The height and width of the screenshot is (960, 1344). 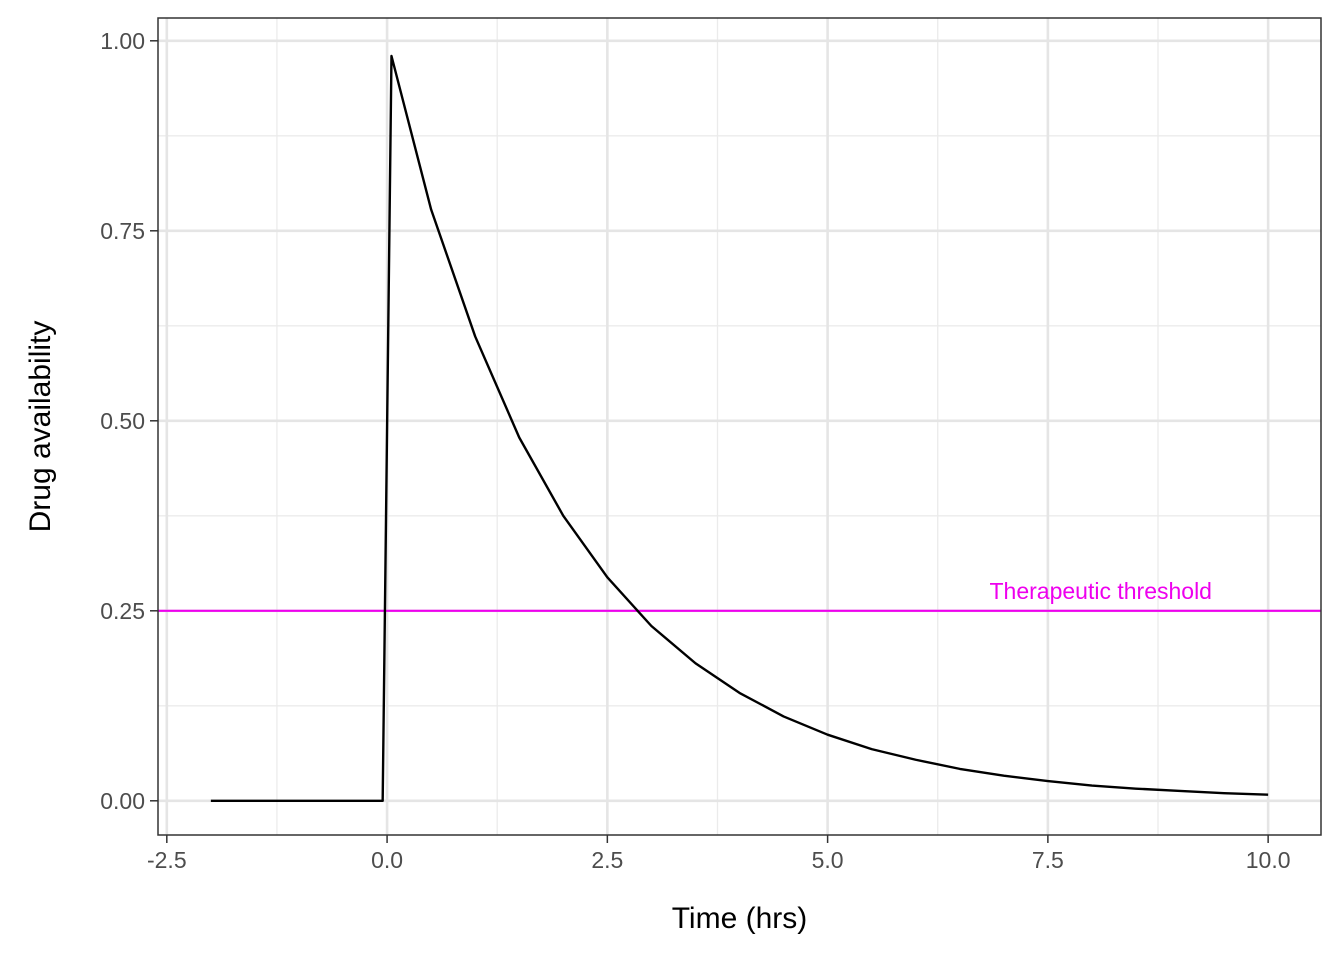 I want to click on x-tick-label: -2.5, so click(x=167, y=860).